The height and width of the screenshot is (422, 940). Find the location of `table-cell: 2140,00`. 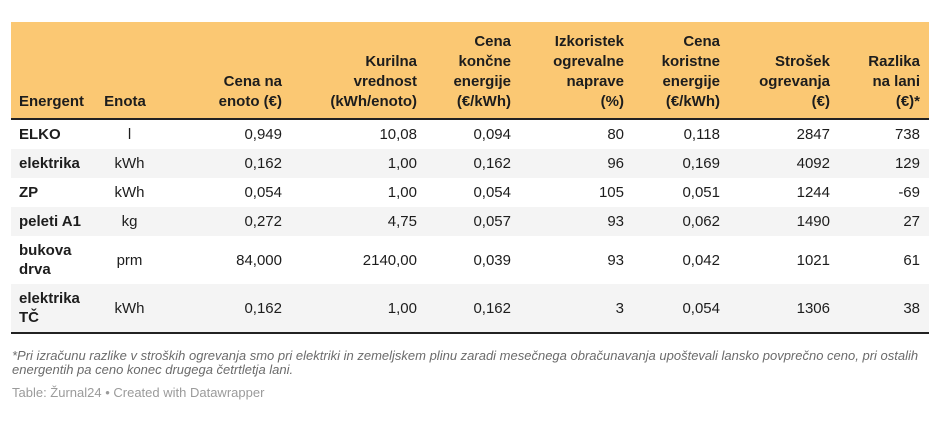

table-cell: 2140,00 is located at coordinates (389, 260).